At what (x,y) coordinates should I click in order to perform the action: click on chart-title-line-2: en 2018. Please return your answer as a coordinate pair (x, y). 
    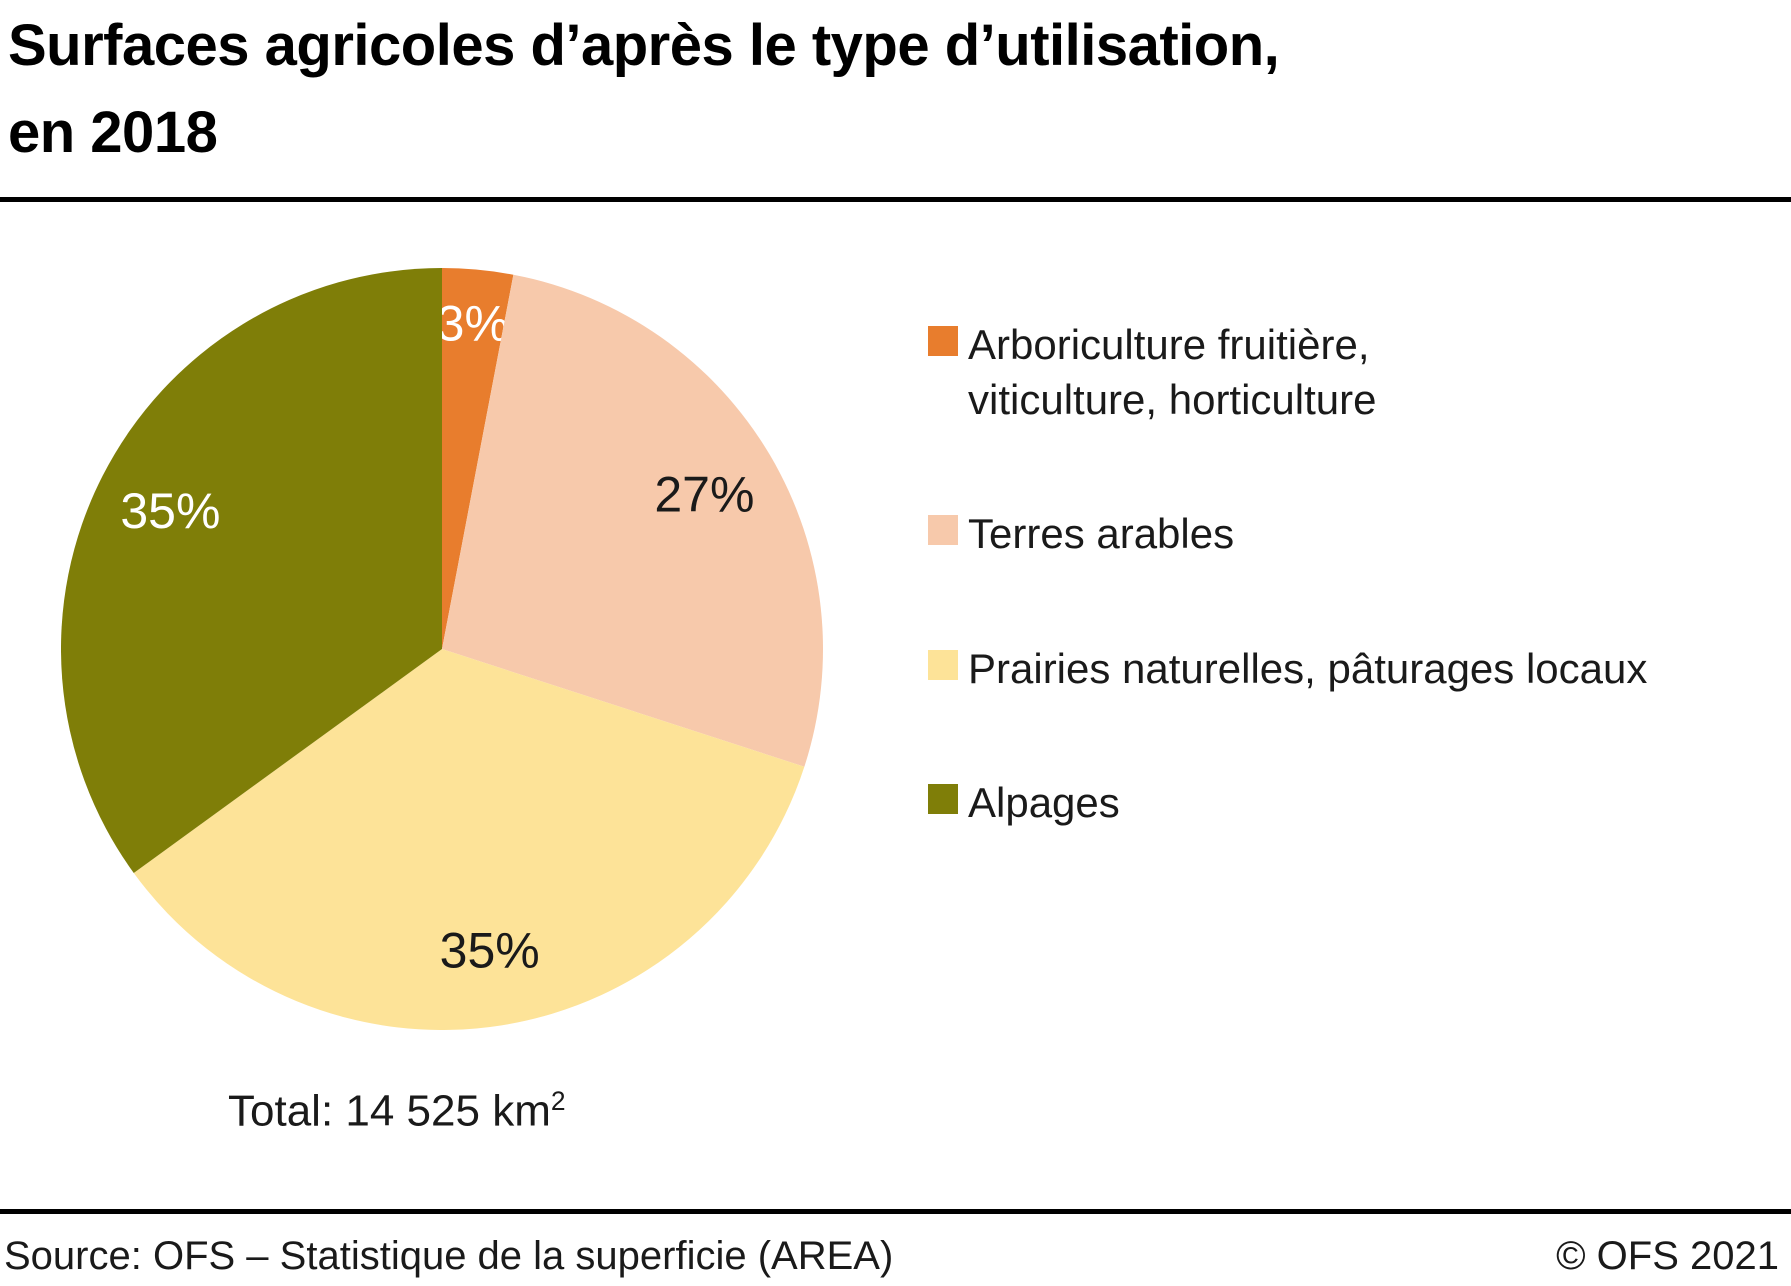
    Looking at the image, I should click on (113, 132).